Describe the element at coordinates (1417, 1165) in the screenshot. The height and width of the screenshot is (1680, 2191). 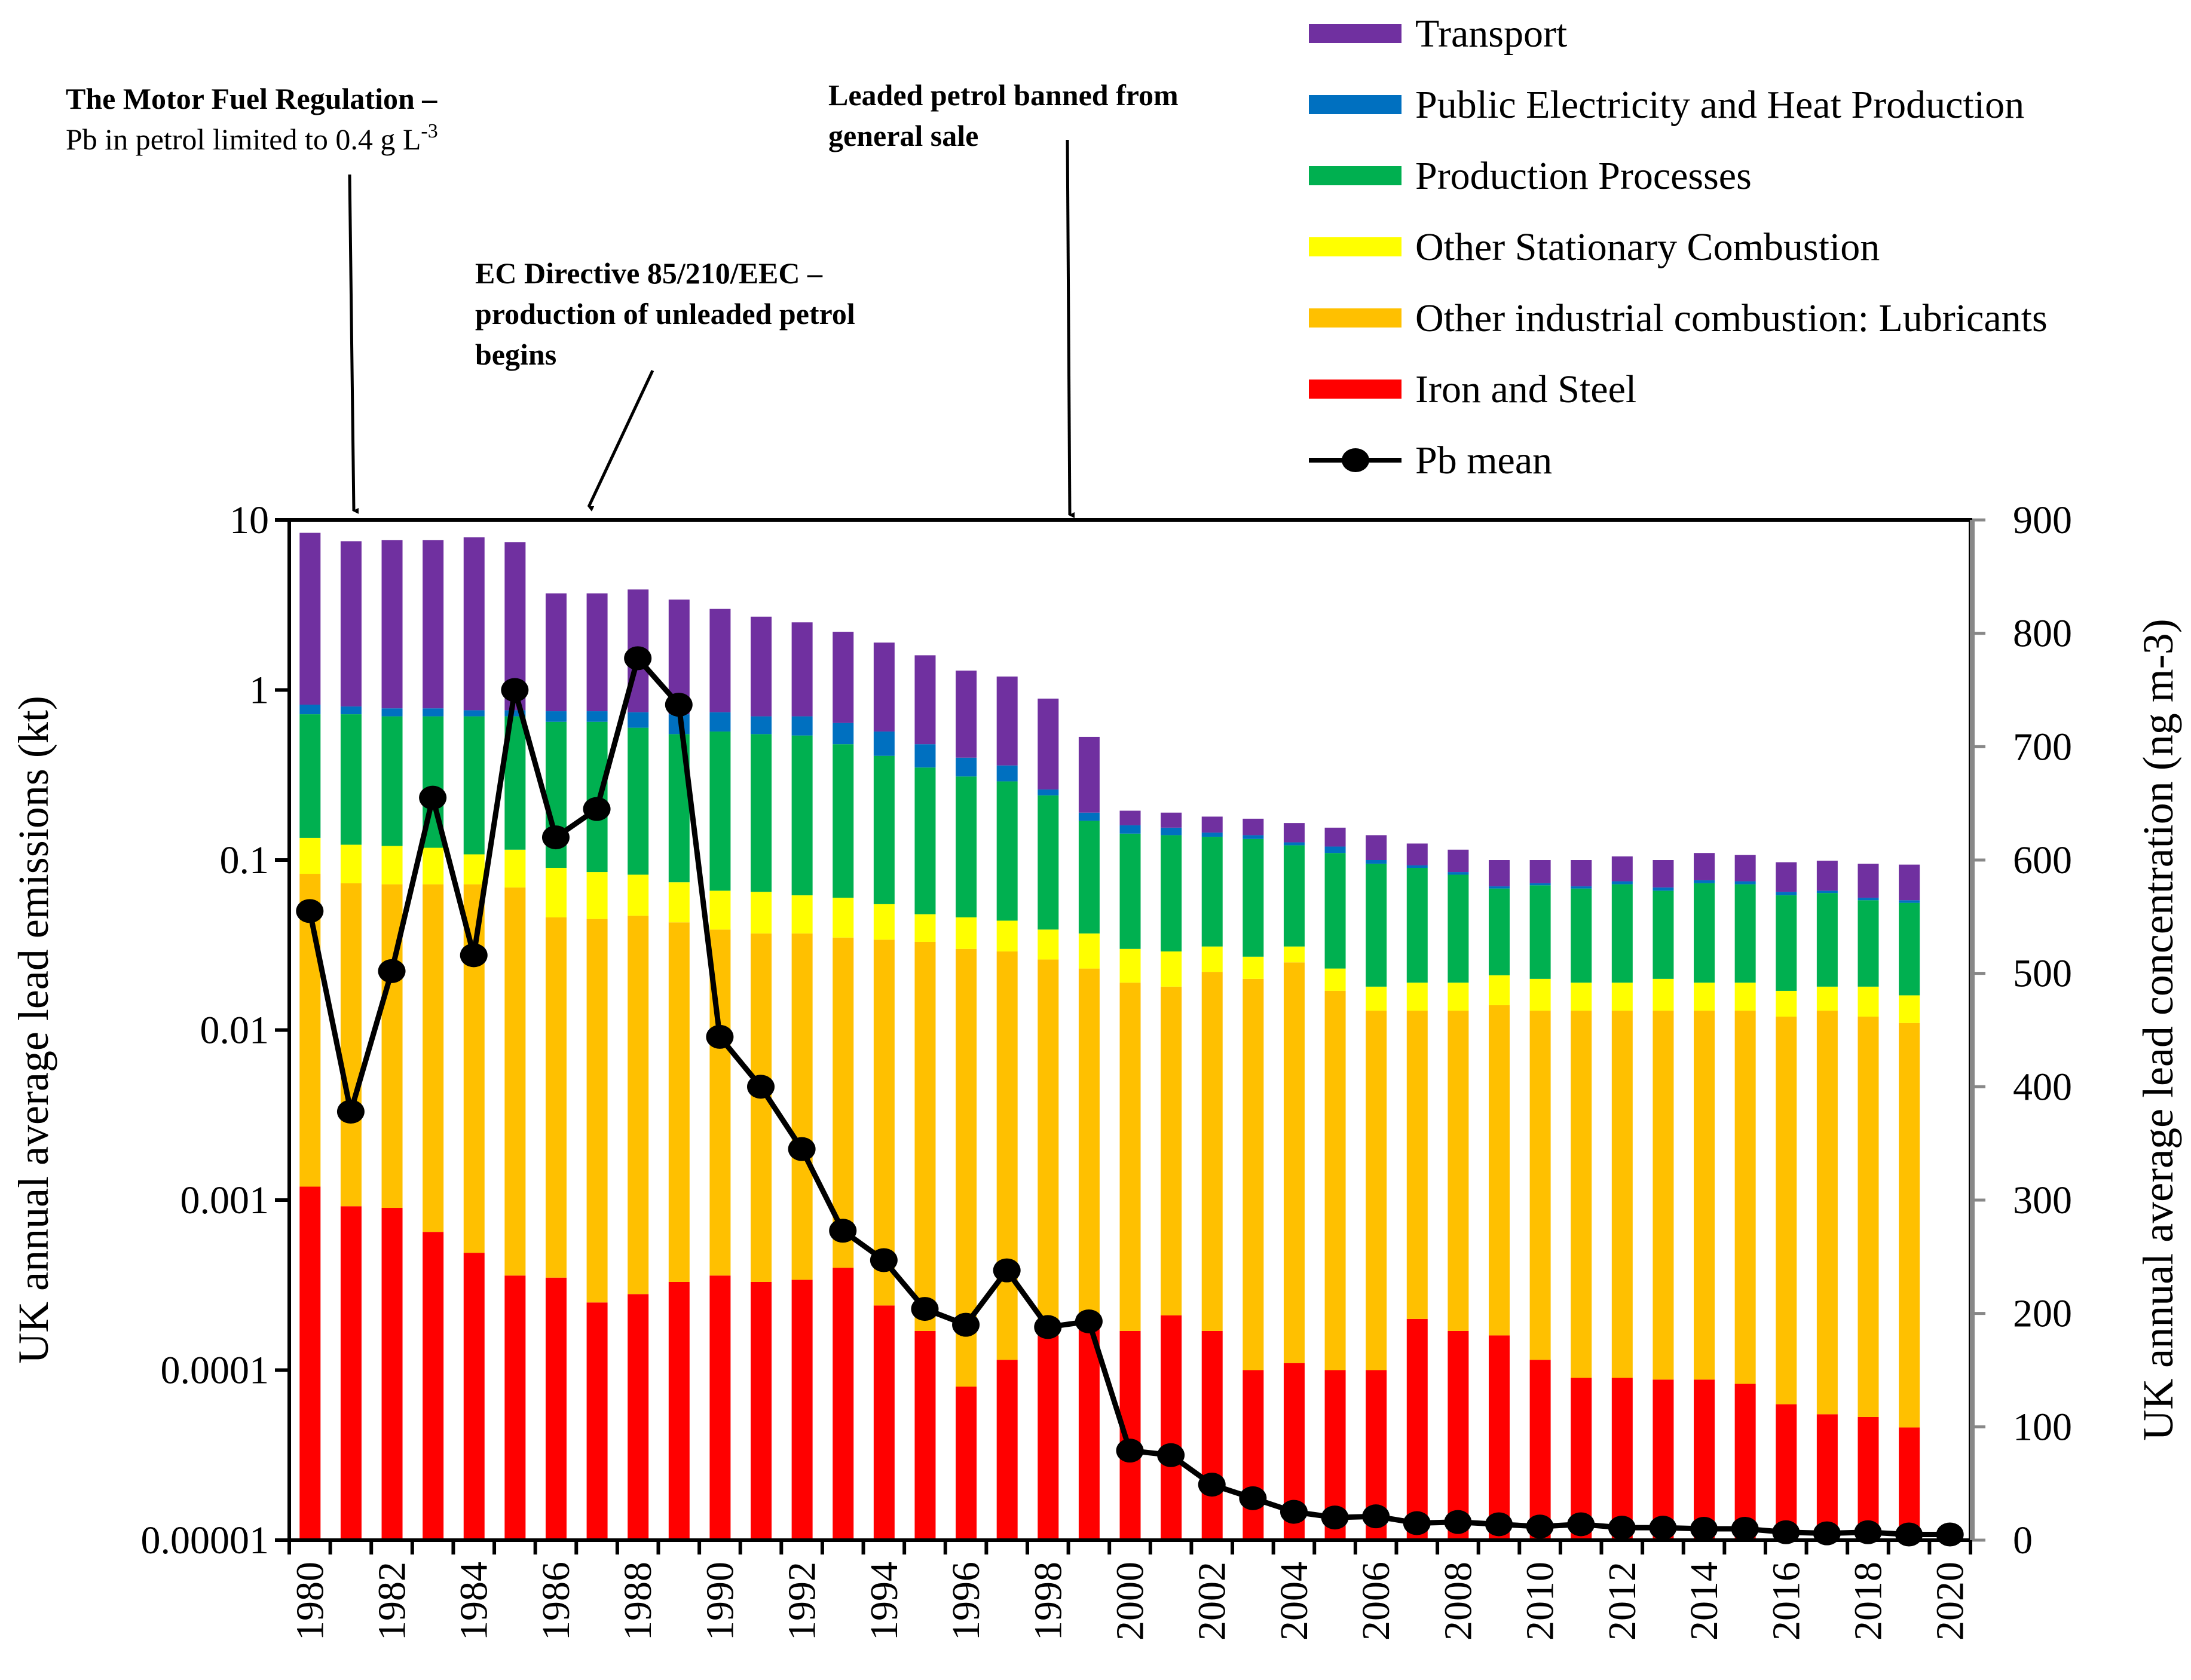
I see `bar-other-industrial-combustion-lubricants-2007` at that location.